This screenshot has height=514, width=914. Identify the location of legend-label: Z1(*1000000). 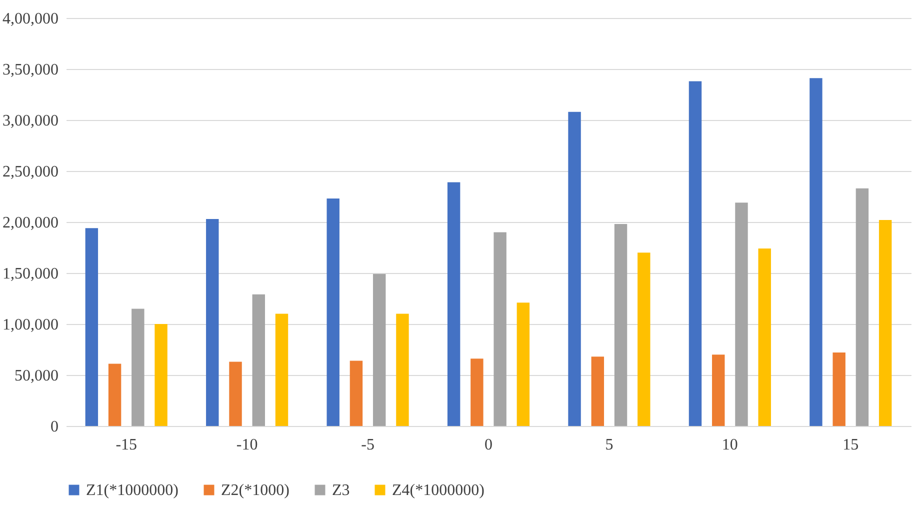
(132, 490).